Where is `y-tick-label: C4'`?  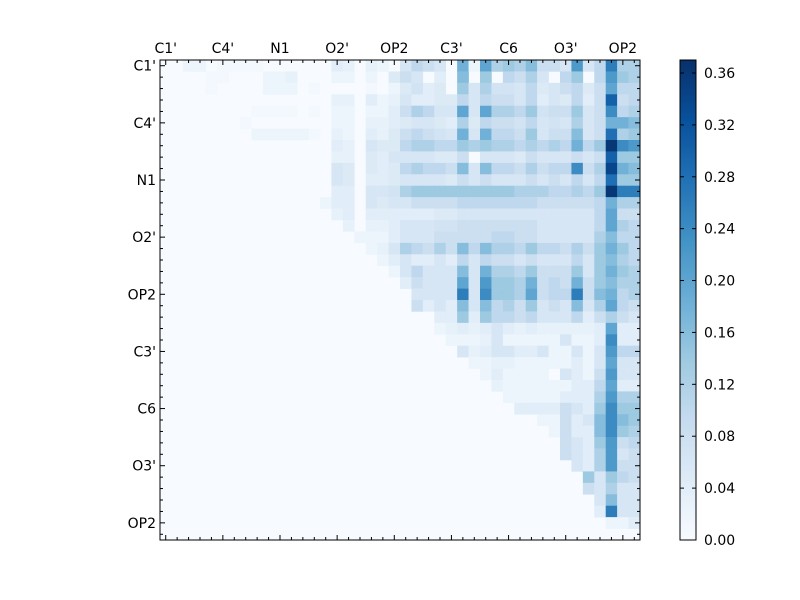 y-tick-label: C4' is located at coordinates (144, 124).